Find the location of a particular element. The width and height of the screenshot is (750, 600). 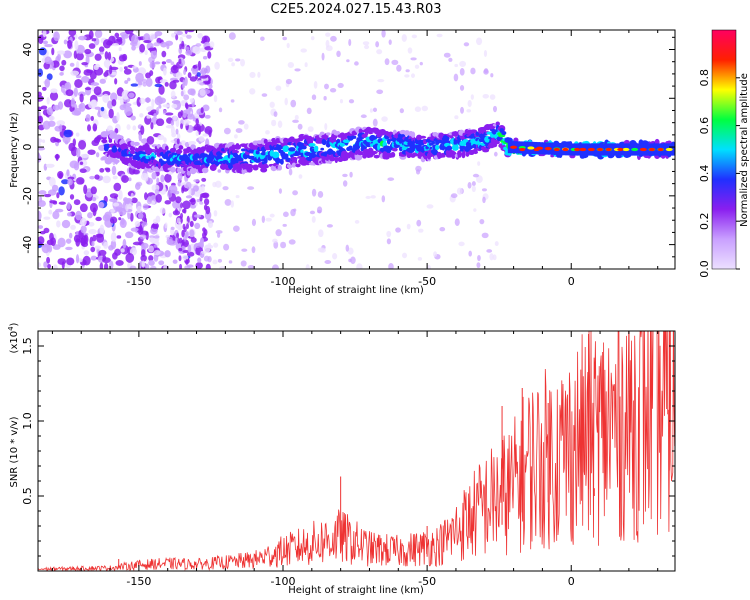

colorbar-tick-label: 0.2 is located at coordinates (704, 221).